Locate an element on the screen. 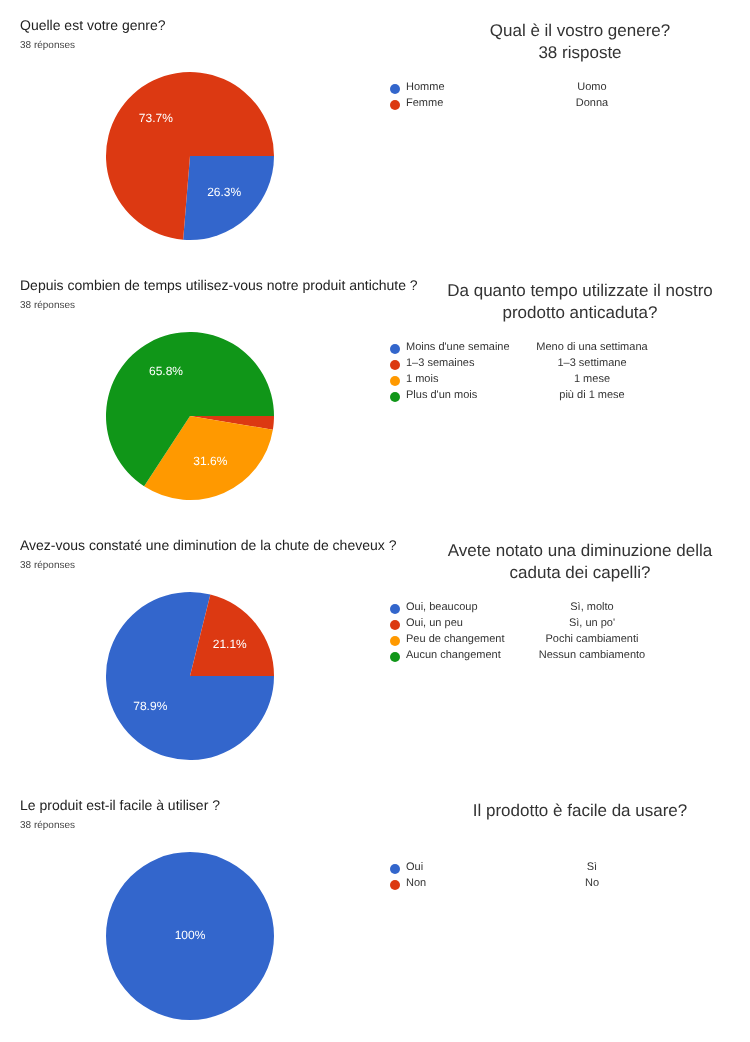 The height and width of the screenshot is (1042, 750). text: Da quanto tempo utilizzate il nostro prodotto anticaduta? is located at coordinates (580, 301).